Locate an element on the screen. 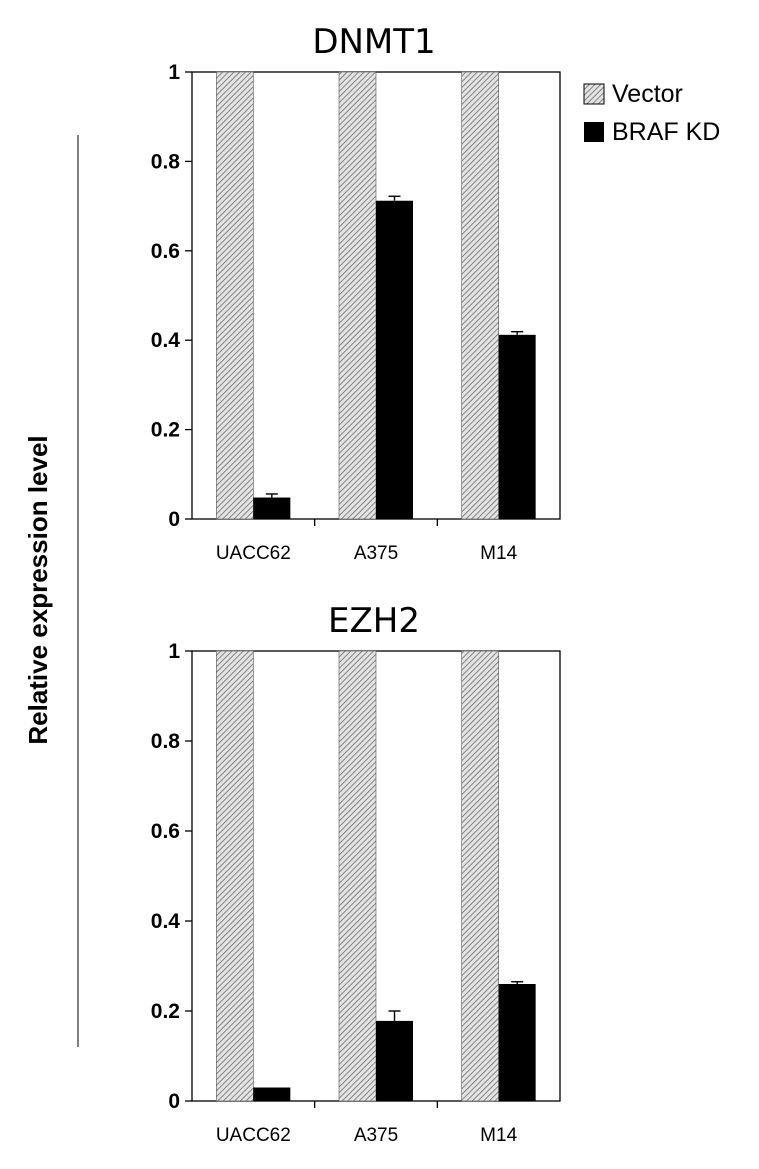  chart-title: DNMT1 is located at coordinates (373, 42).